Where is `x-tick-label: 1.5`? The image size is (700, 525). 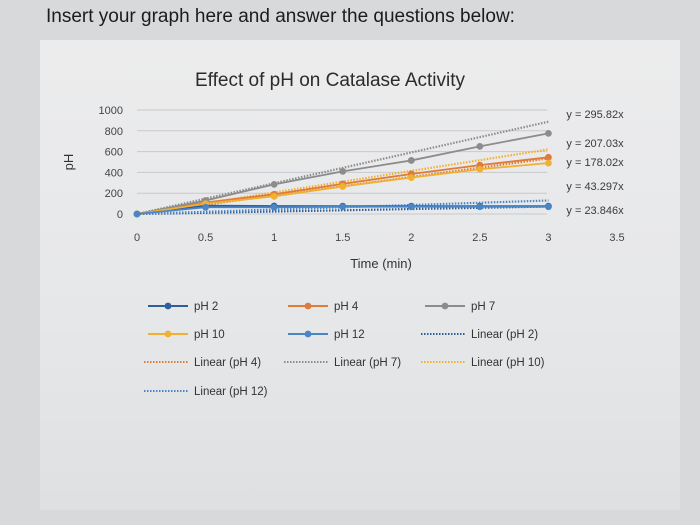
x-tick-label: 1.5 is located at coordinates (342, 238).